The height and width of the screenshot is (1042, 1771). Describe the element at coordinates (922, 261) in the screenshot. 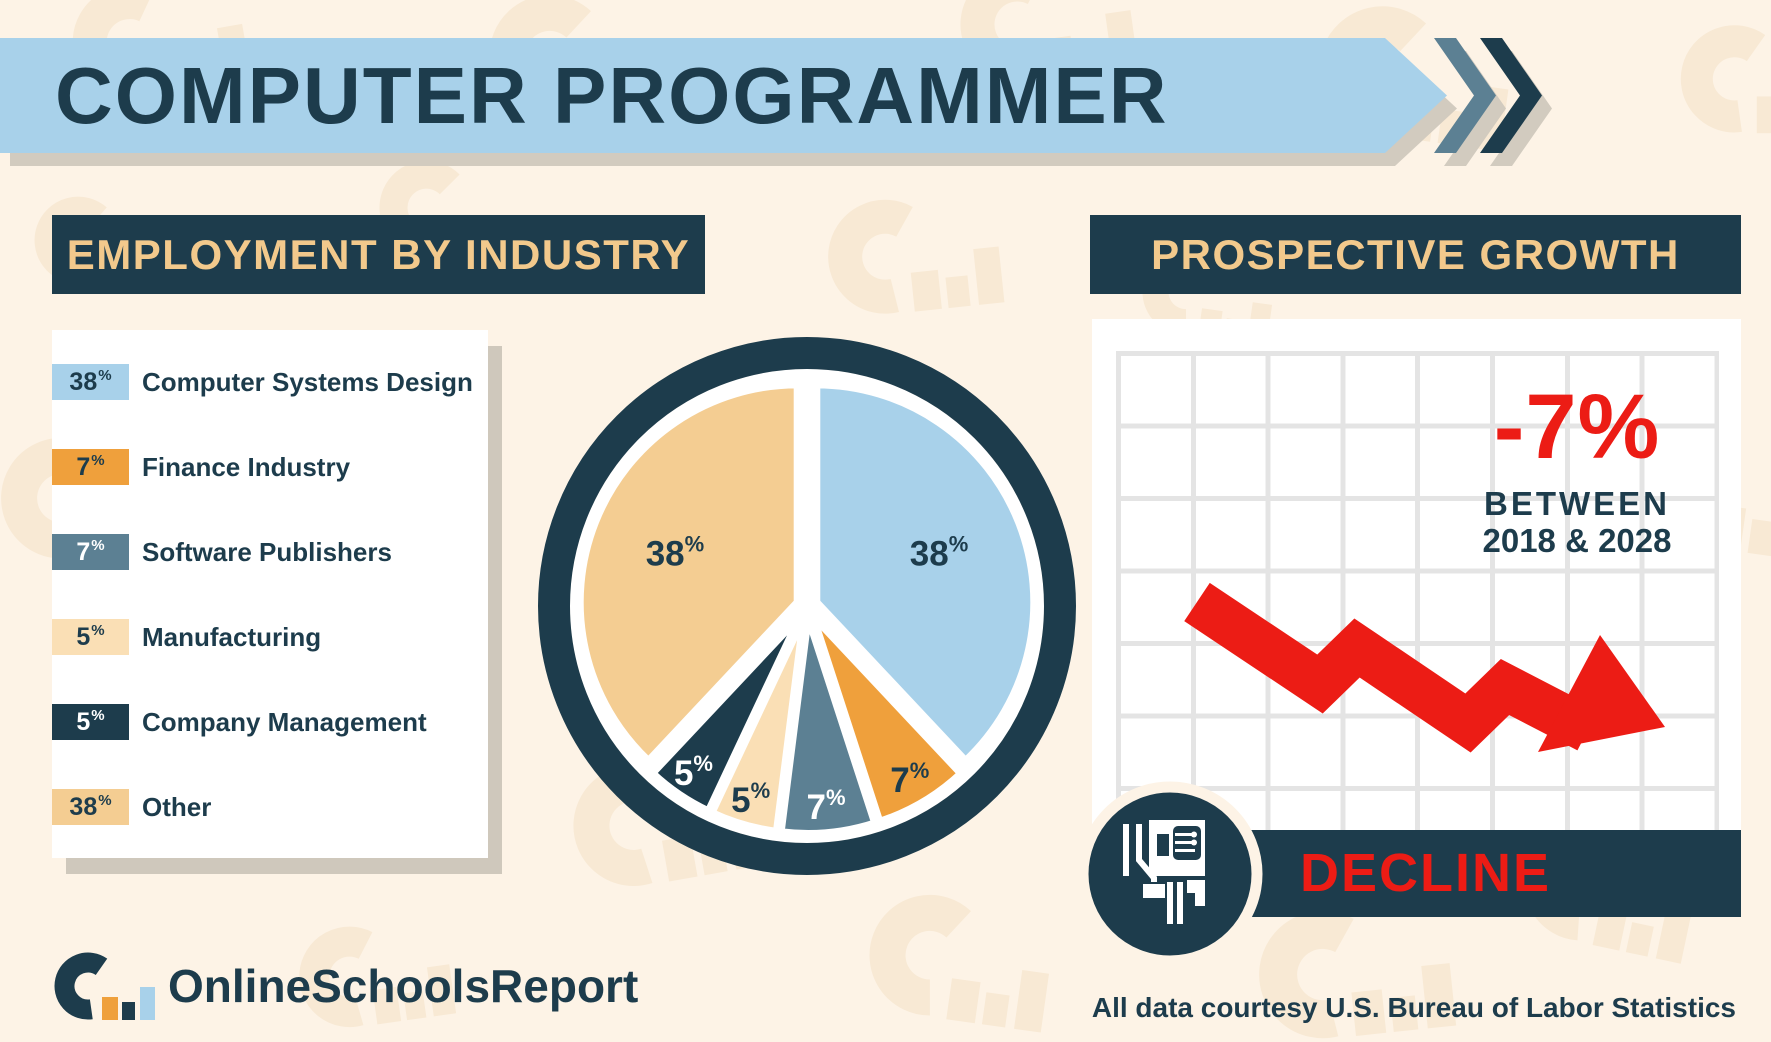

I see `background-logo-mark` at that location.